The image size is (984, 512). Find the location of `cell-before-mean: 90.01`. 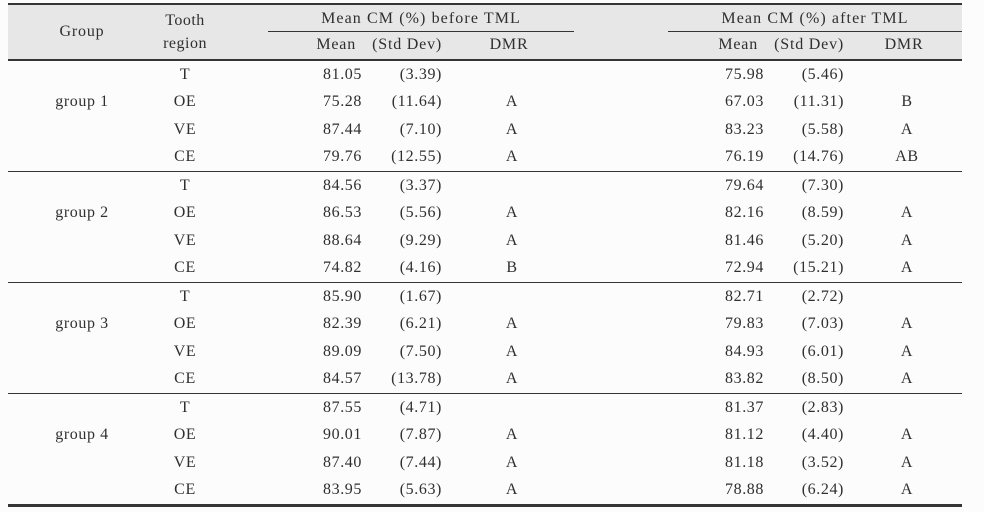

cell-before-mean: 90.01 is located at coordinates (342, 435).